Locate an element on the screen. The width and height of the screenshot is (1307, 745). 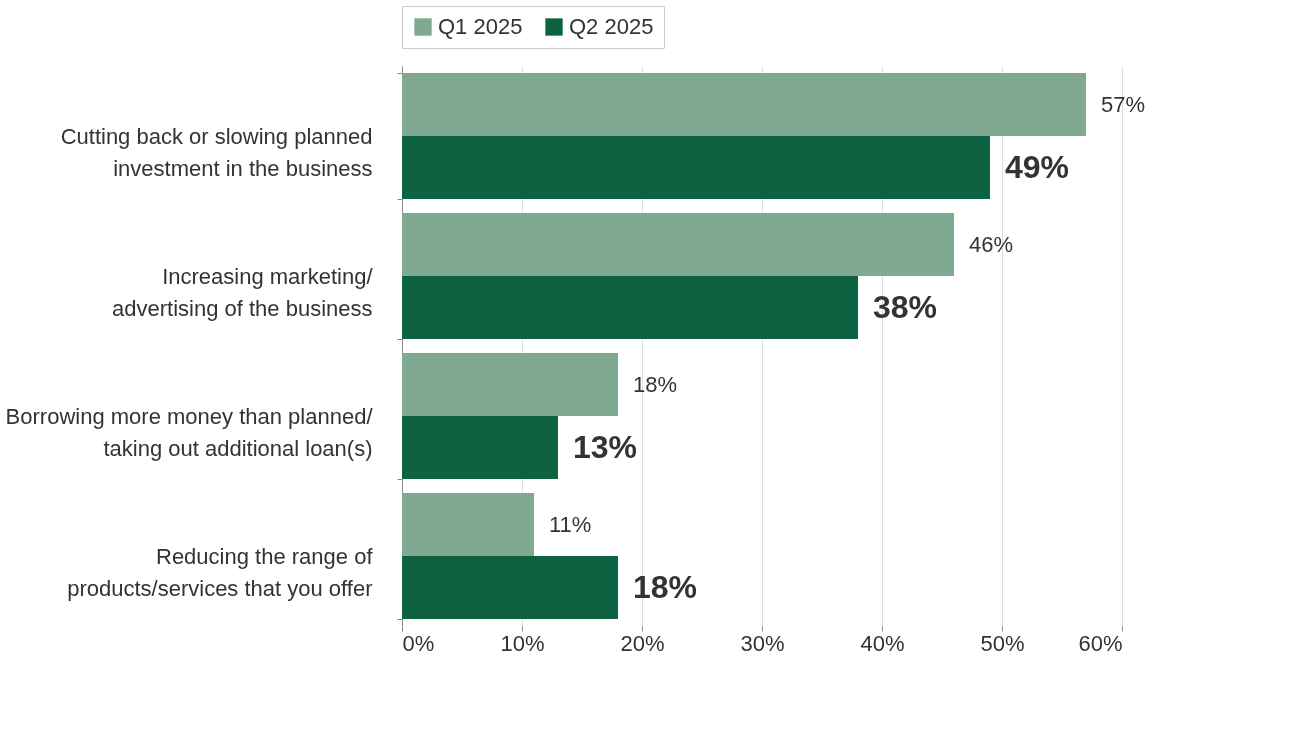
data-label: 13% is located at coordinates (605, 446).